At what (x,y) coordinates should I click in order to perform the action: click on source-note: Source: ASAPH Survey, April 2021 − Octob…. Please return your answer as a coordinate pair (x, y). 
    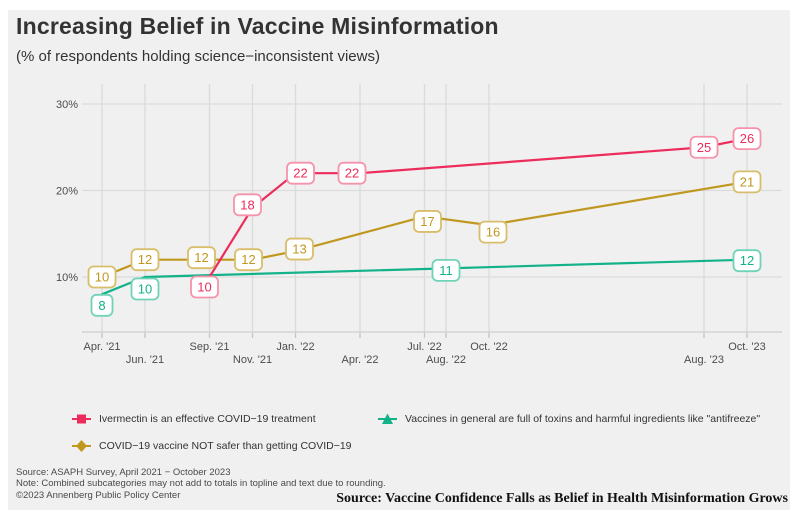
    Looking at the image, I should click on (201, 484).